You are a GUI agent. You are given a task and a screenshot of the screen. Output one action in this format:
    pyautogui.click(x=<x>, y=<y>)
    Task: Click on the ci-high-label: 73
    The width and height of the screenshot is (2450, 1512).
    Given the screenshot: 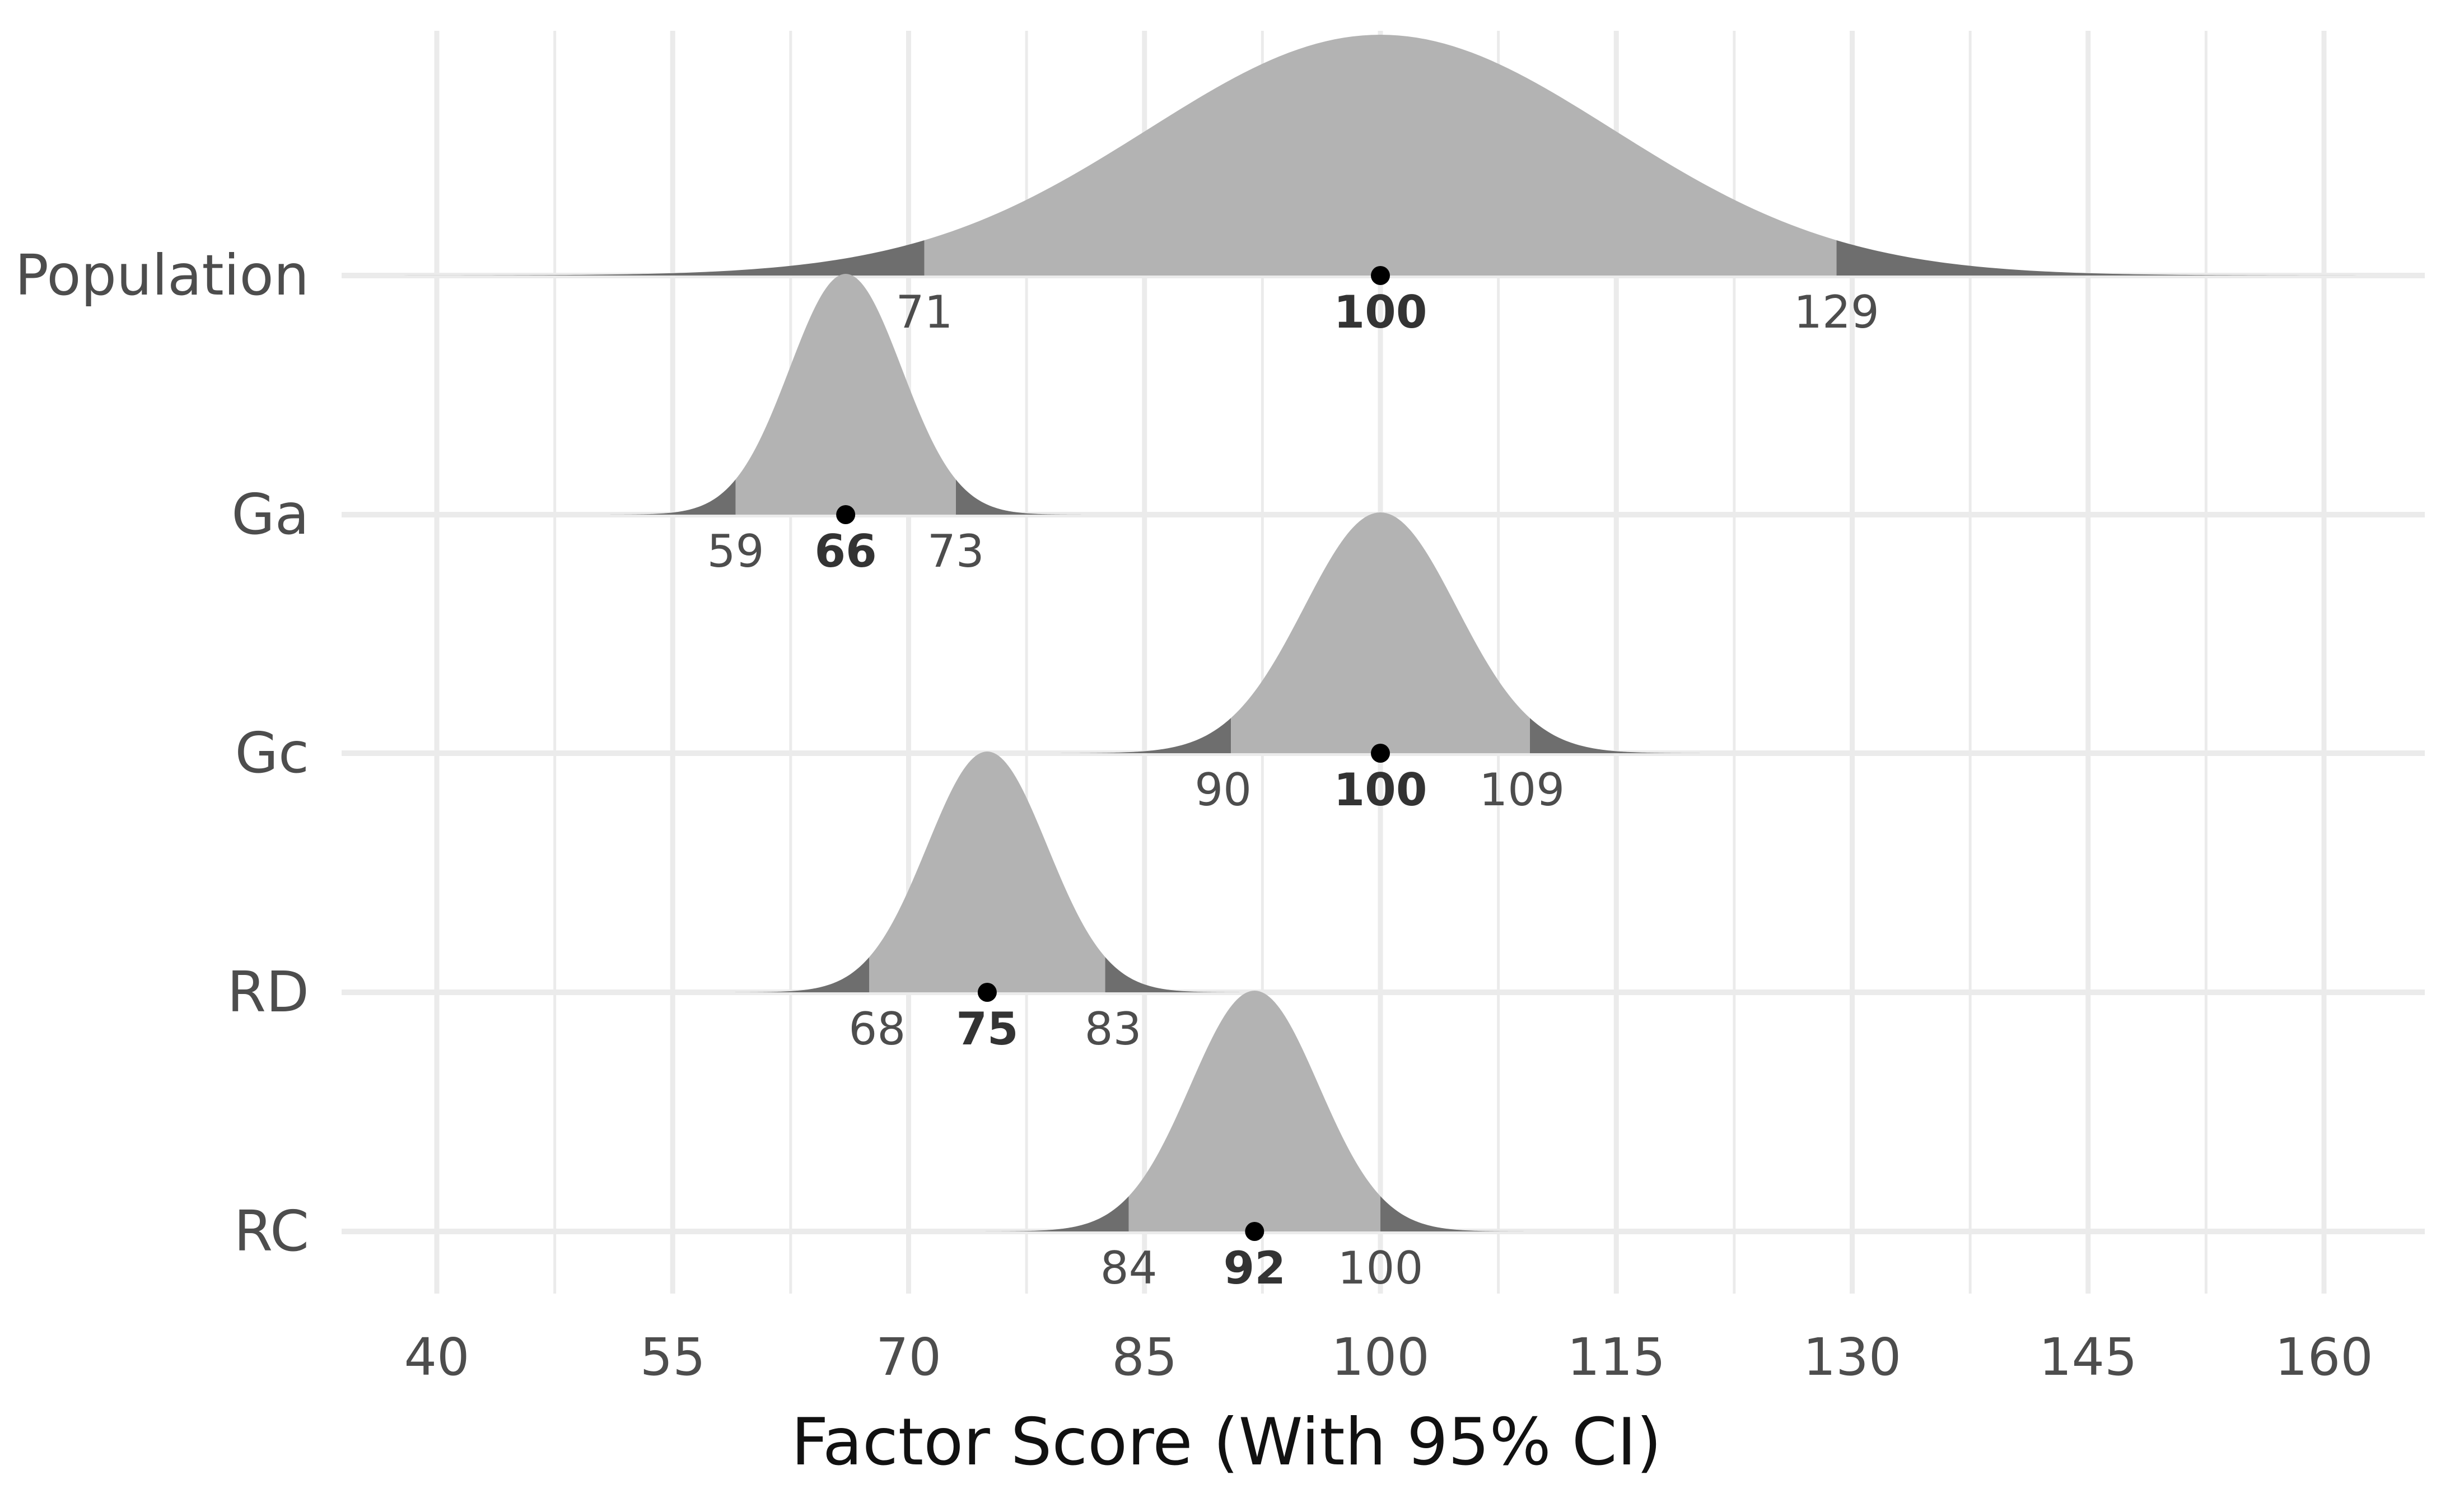 What is the action you would take?
    pyautogui.click(x=956, y=551)
    